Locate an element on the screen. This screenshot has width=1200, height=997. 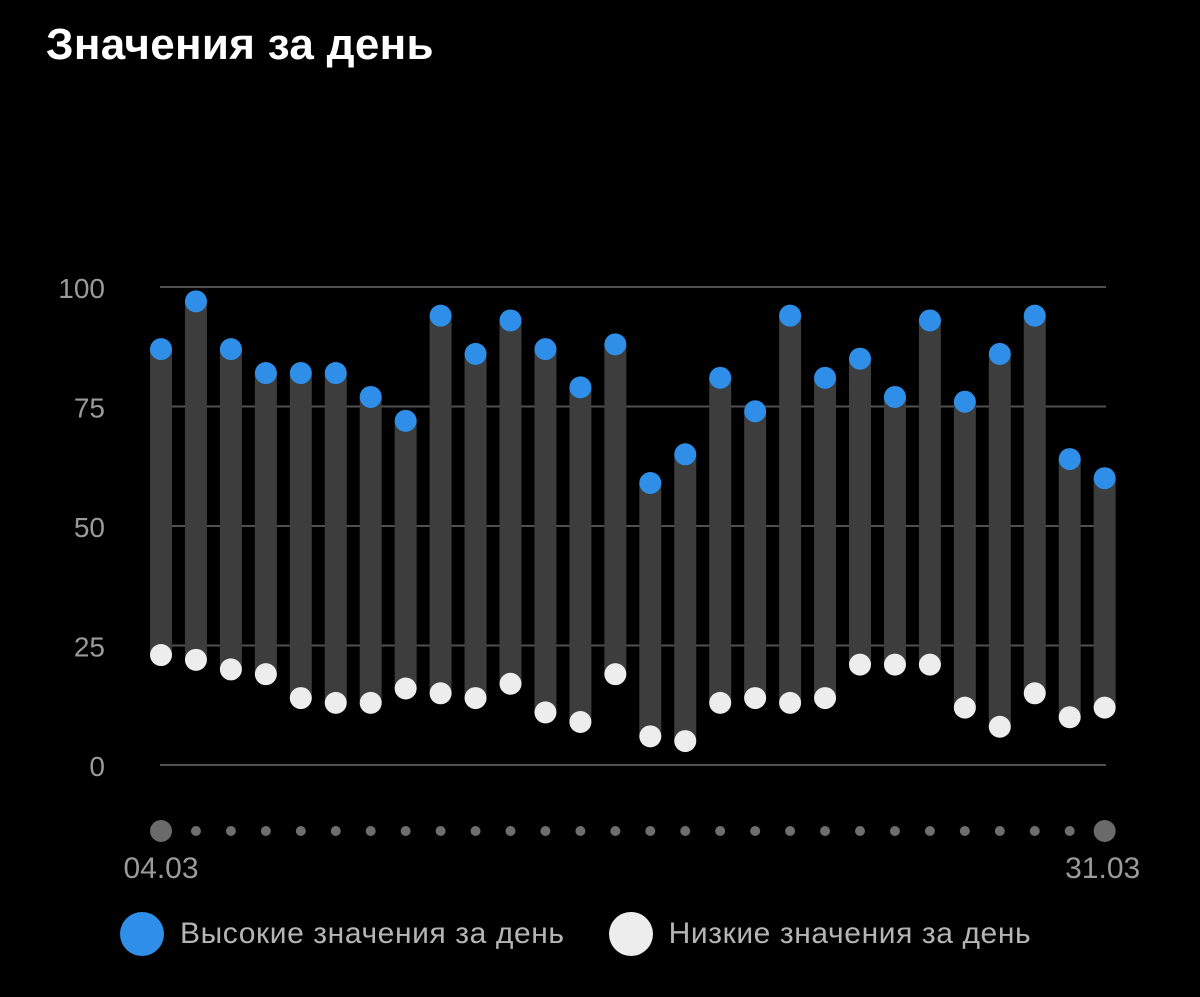
legend-item-low: Низкие значения за день is located at coordinates (820, 934).